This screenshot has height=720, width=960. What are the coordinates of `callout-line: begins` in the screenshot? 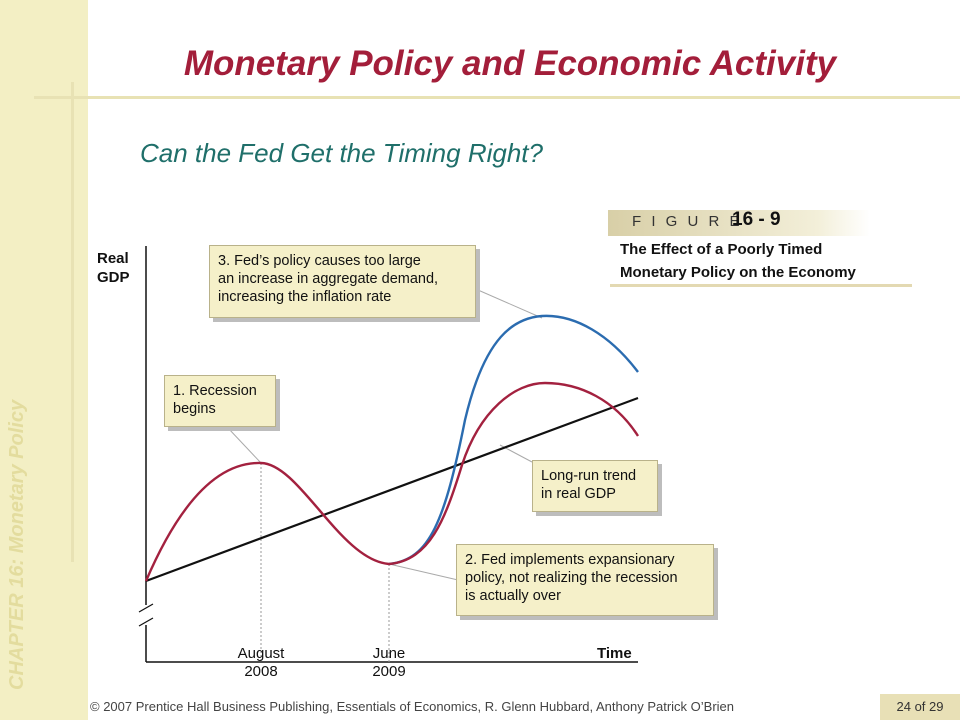 It's located at (194, 409).